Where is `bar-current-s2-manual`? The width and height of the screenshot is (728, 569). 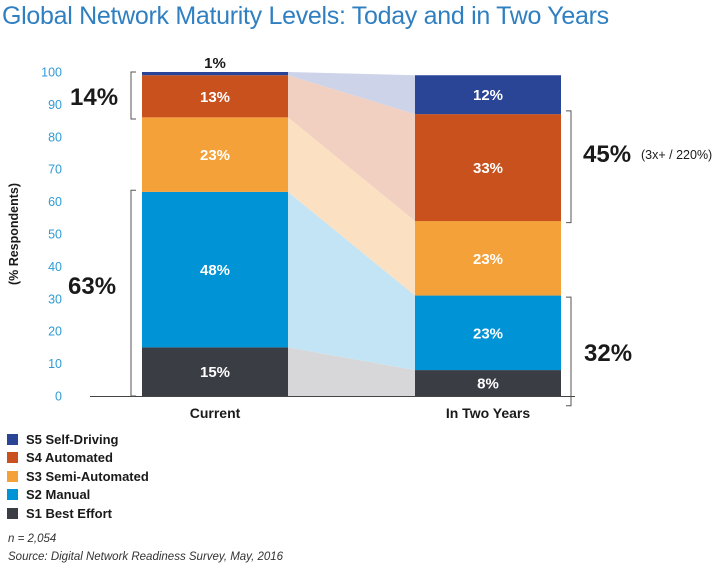
bar-current-s2-manual is located at coordinates (215, 269).